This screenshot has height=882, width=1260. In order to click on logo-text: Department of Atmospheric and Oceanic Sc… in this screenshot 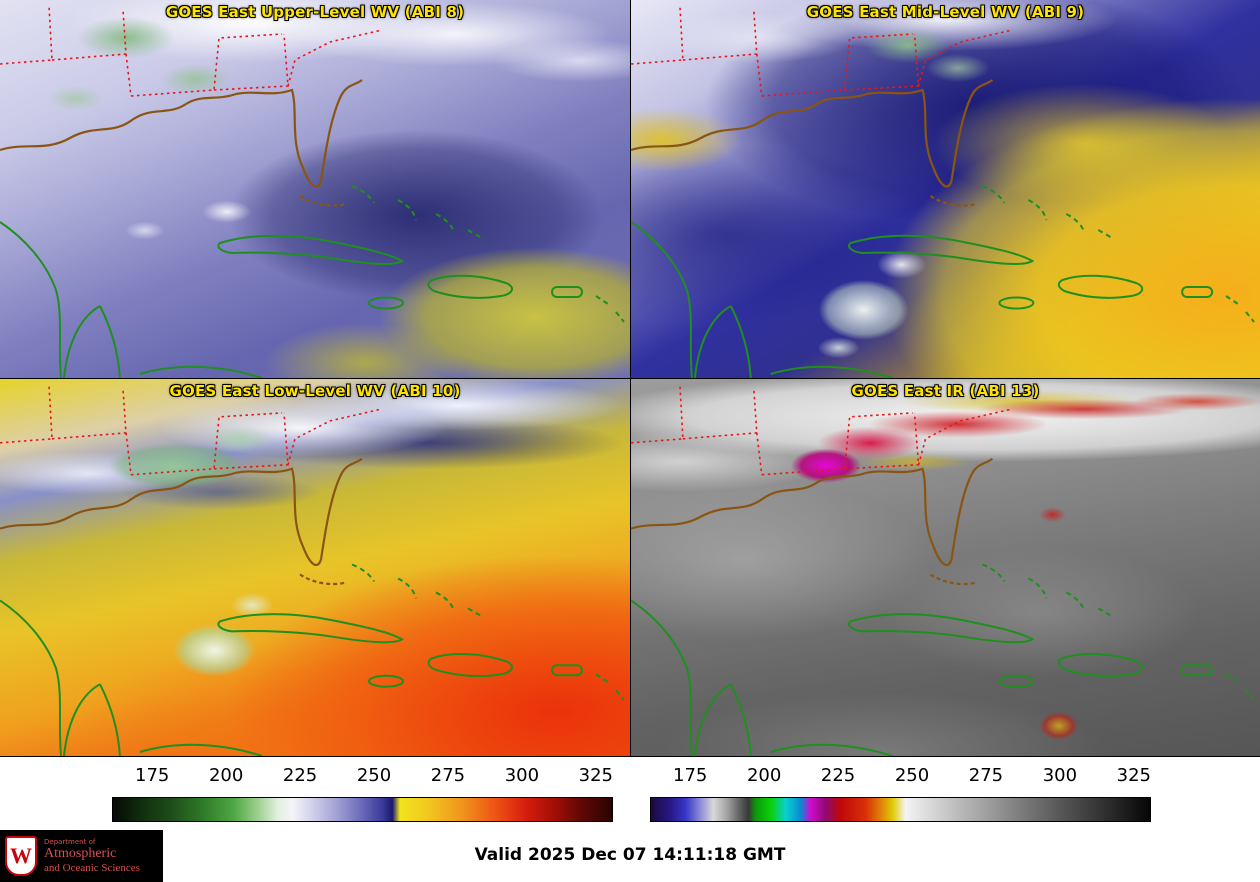, I will do `click(92, 856)`.